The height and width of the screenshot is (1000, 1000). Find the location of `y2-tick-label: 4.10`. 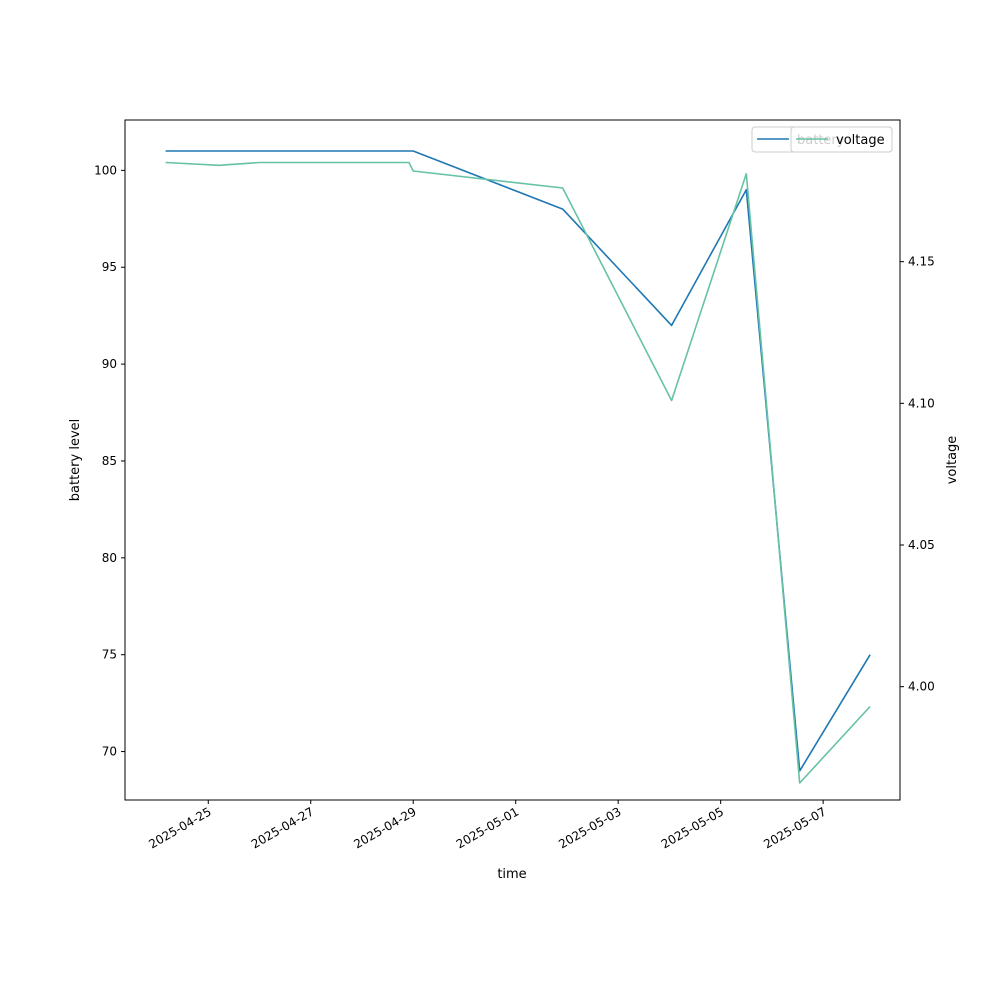

y2-tick-label: 4.10 is located at coordinates (921, 403).